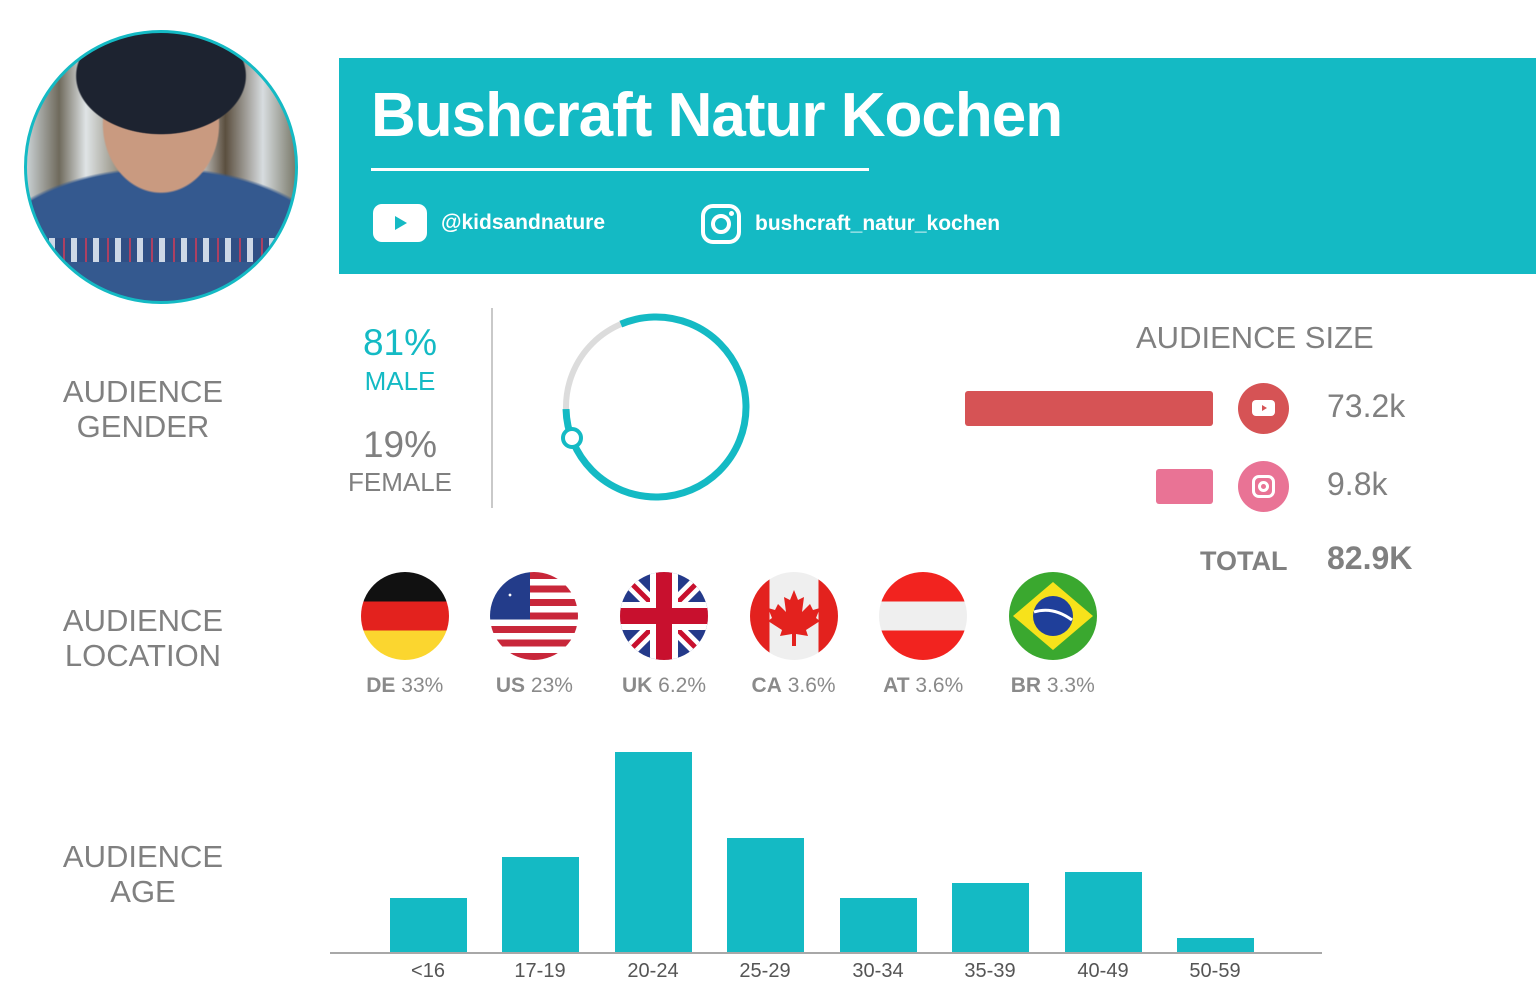  What do you see at coordinates (143, 655) in the screenshot?
I see `label-line: LOCATION` at bounding box center [143, 655].